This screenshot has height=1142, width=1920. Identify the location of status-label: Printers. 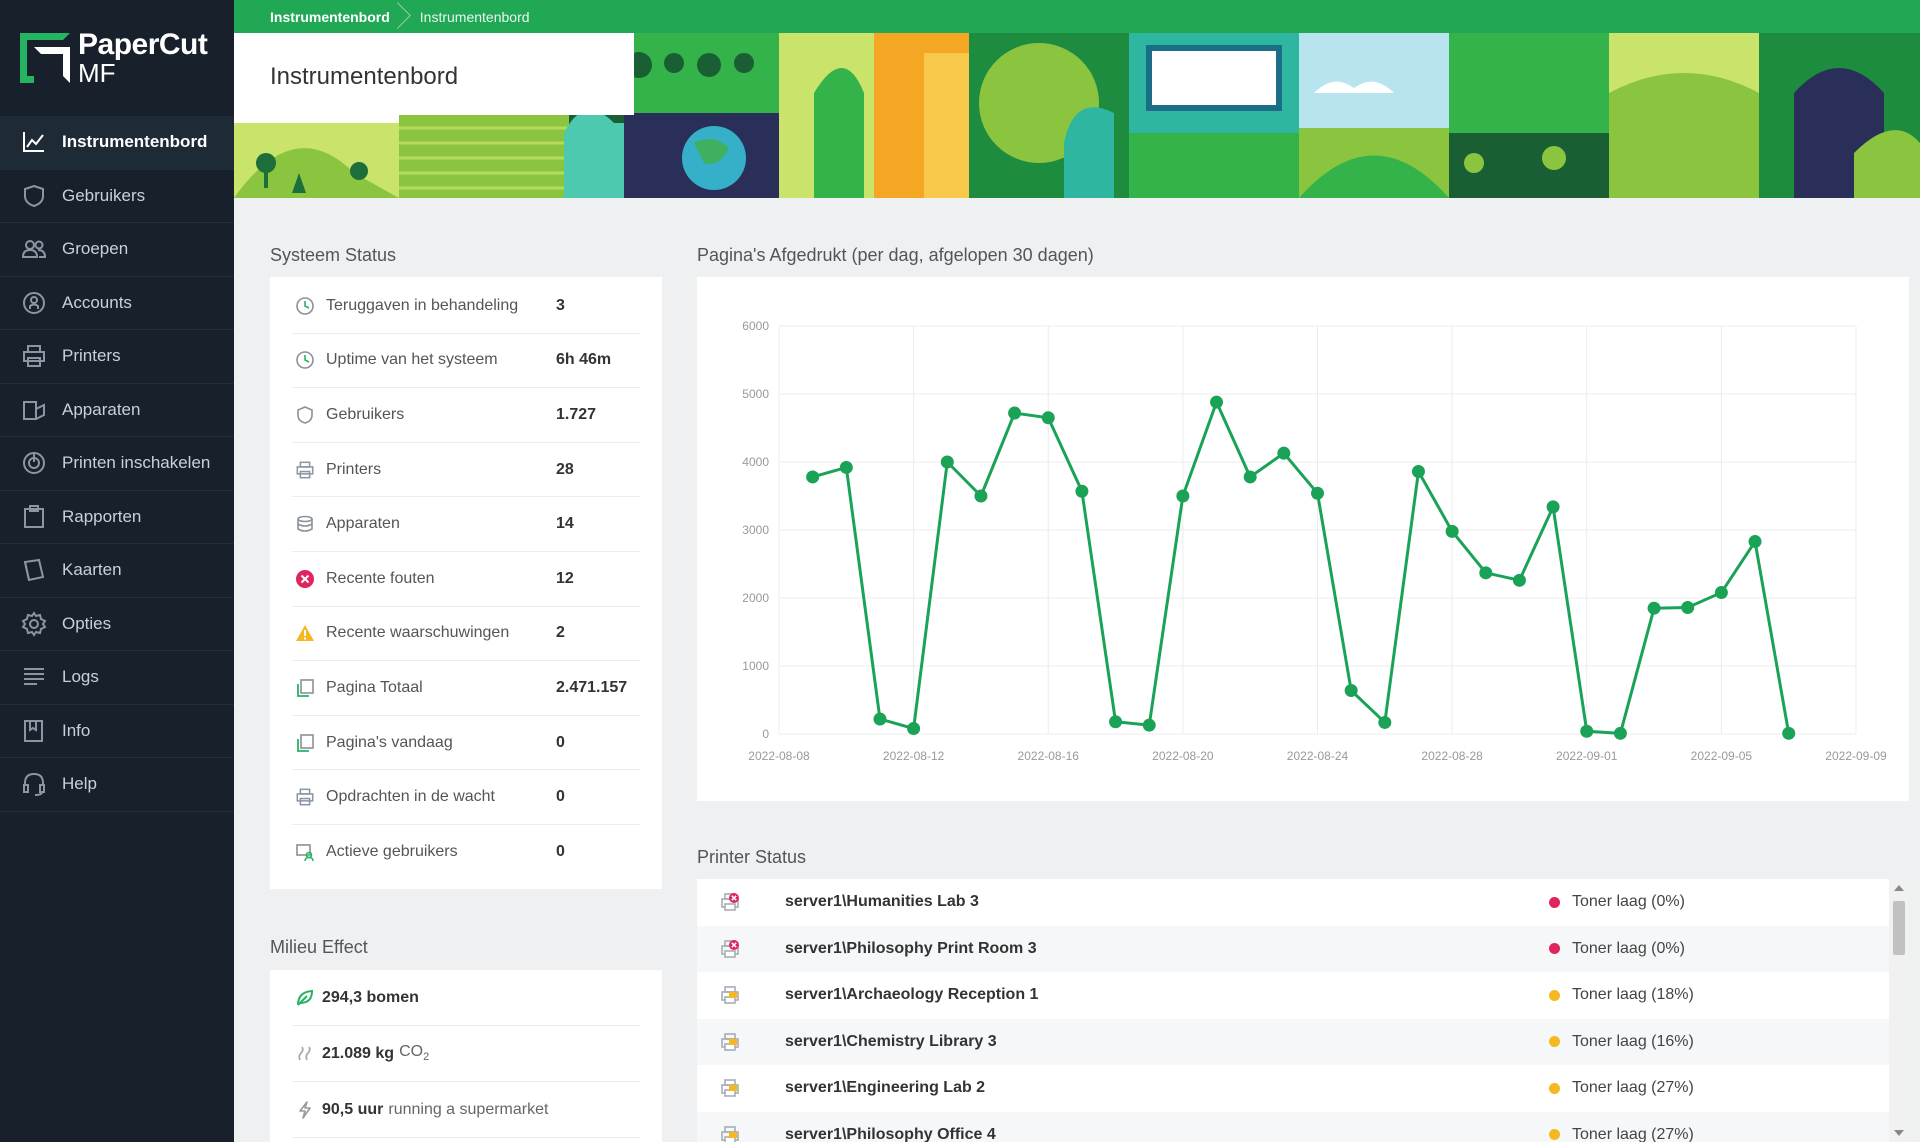
(354, 469).